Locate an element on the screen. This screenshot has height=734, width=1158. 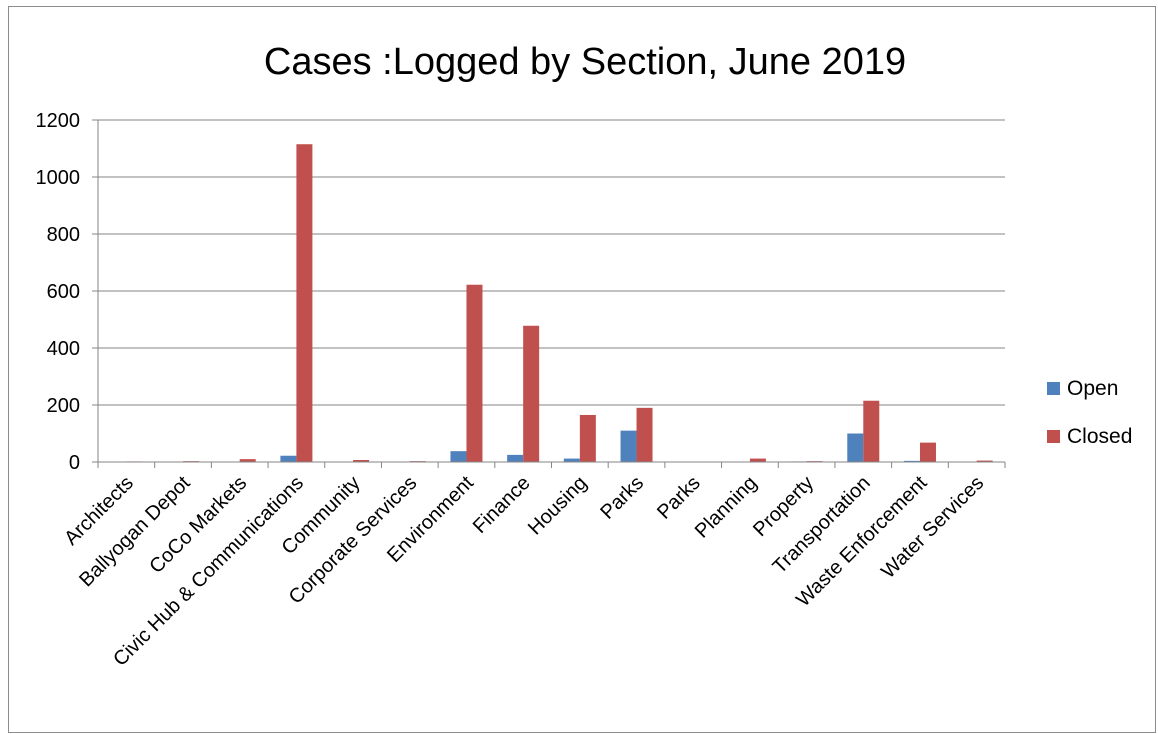
legend-label-open: Open is located at coordinates (1092, 388).